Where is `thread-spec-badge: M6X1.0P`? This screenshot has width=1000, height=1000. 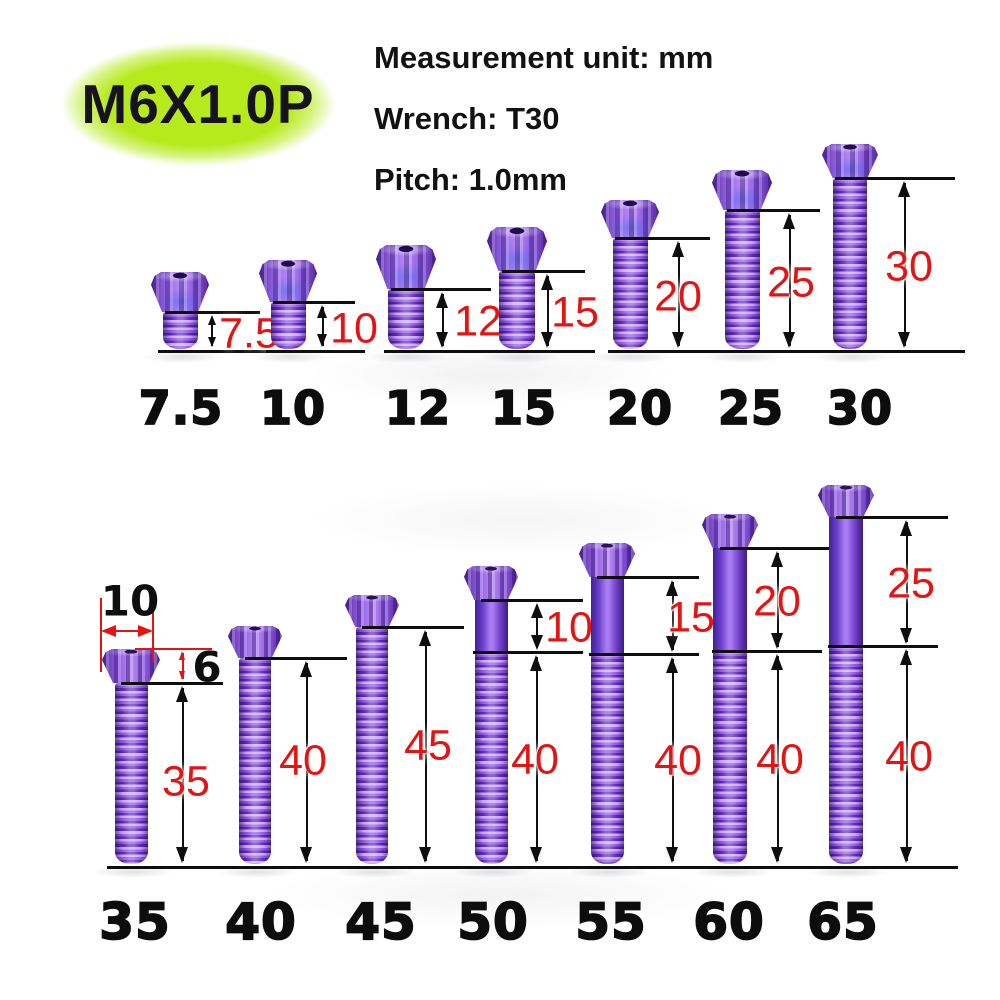 thread-spec-badge: M6X1.0P is located at coordinates (198, 104).